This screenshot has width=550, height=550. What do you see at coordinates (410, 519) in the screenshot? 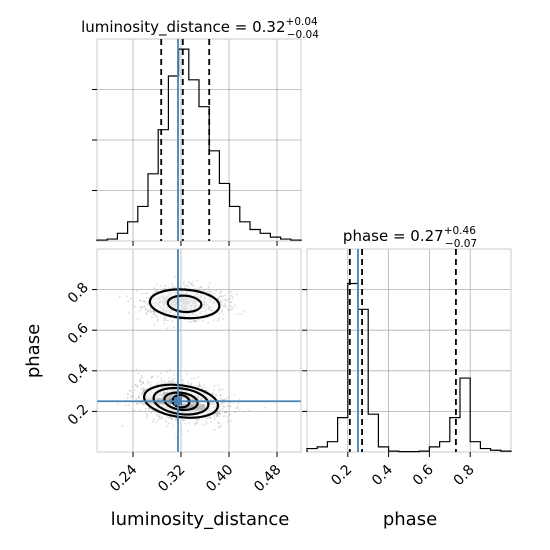
I see `xlabel-phase: phase` at bounding box center [410, 519].